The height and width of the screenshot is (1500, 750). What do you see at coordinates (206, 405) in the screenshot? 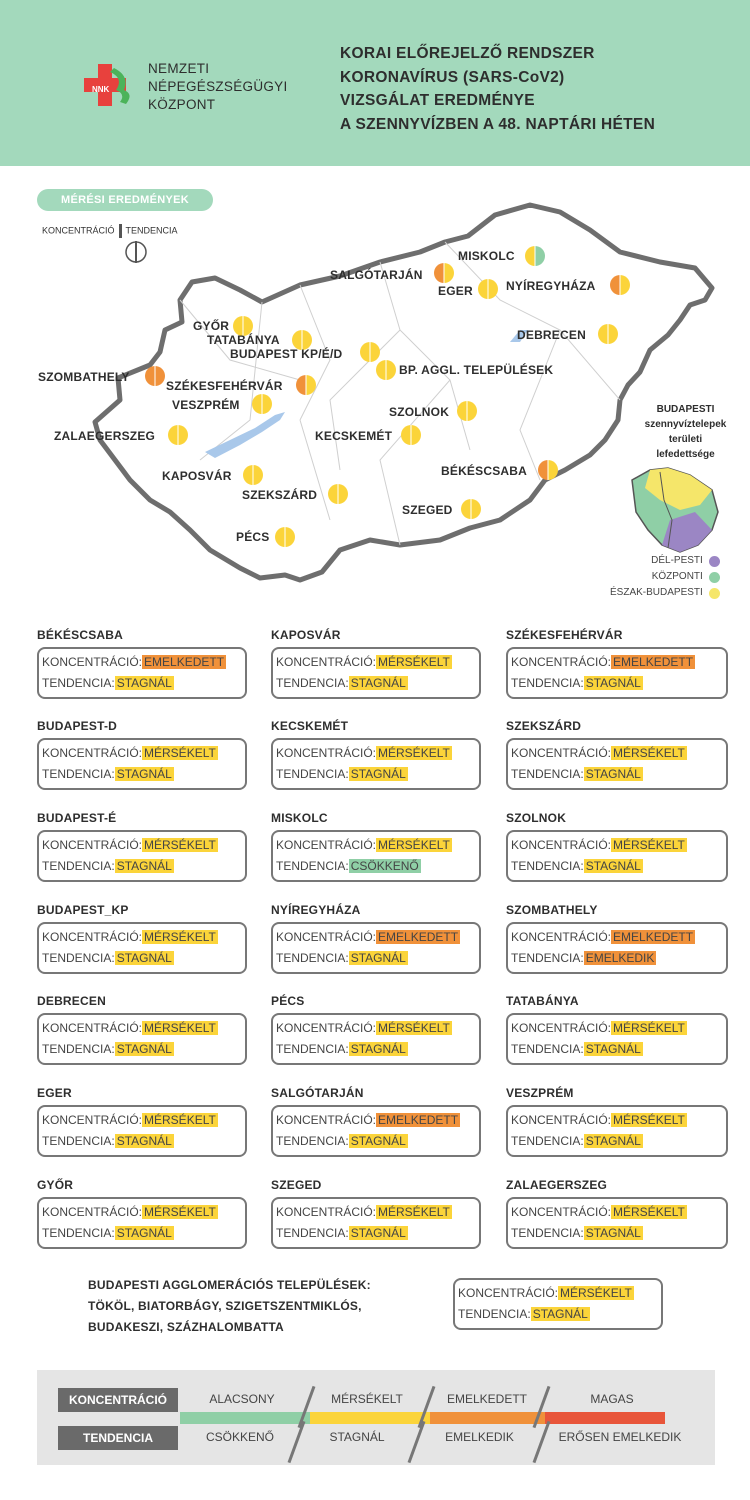
I see `map-city-label: VESZPRÉM` at bounding box center [206, 405].